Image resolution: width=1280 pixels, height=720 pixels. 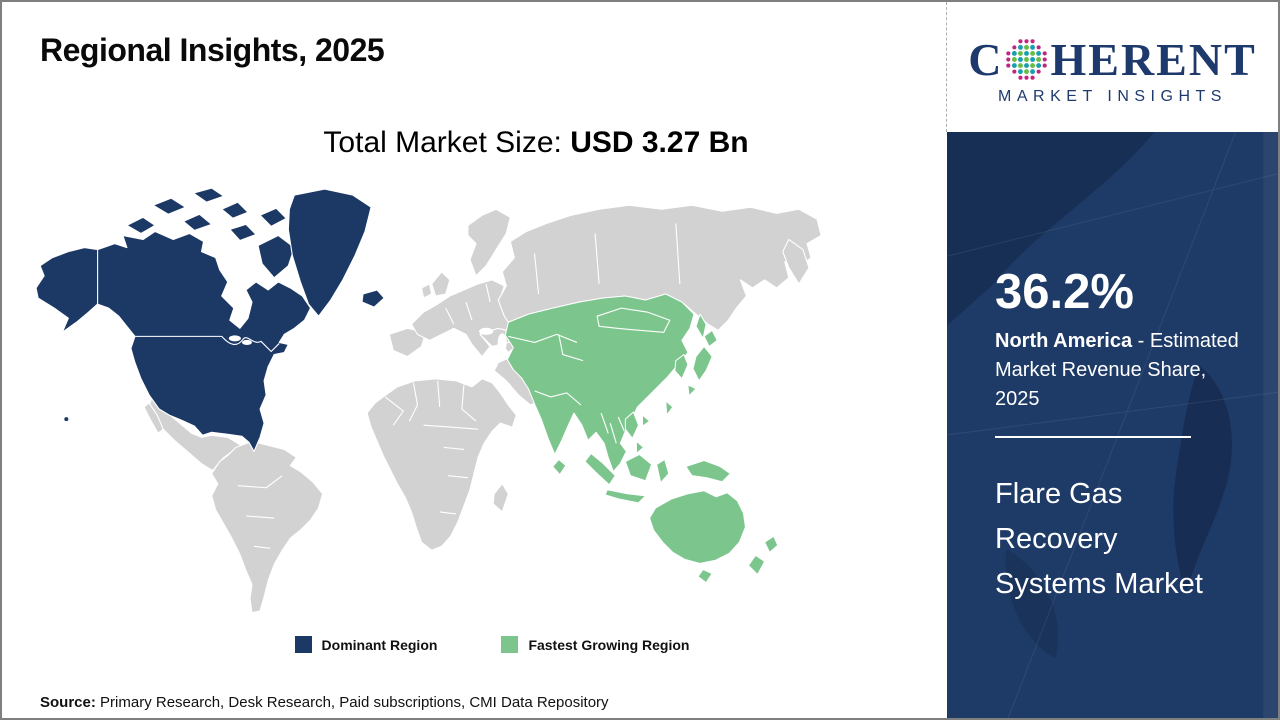 I want to click on map-region-new-zealand-south, so click(x=756, y=565).